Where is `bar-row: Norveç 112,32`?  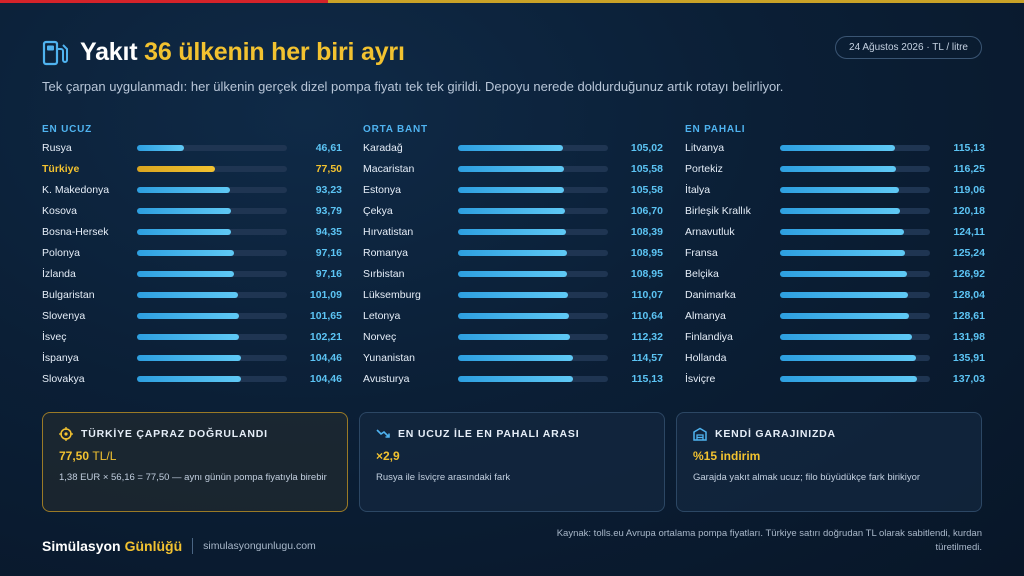 bar-row: Norveç 112,32 is located at coordinates (513, 337).